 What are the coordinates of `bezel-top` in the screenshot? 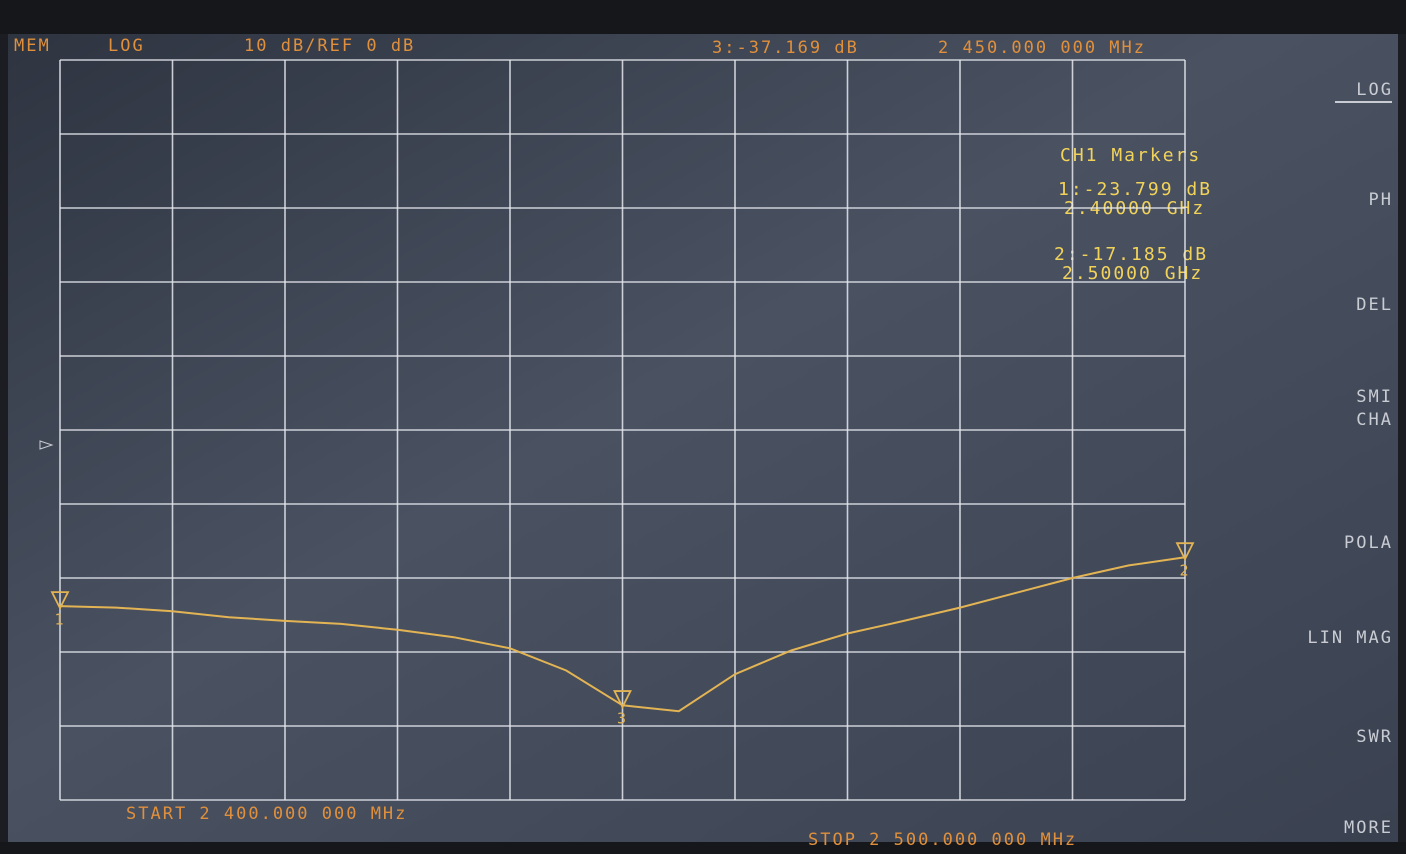 It's located at (703, 17).